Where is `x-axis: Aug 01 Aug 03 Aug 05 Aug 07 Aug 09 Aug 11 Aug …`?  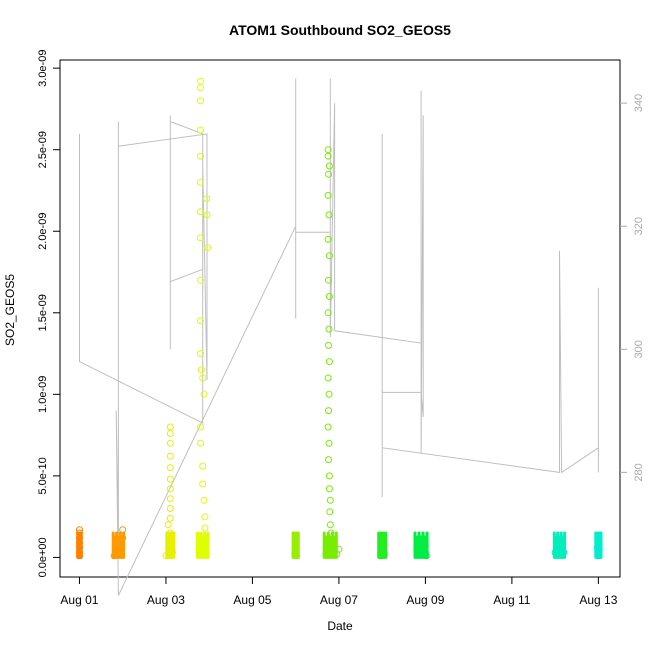
x-axis: Aug 01 Aug 03 Aug 05 Aug 07 Aug 09 Aug 11 Aug … is located at coordinates (339, 592).